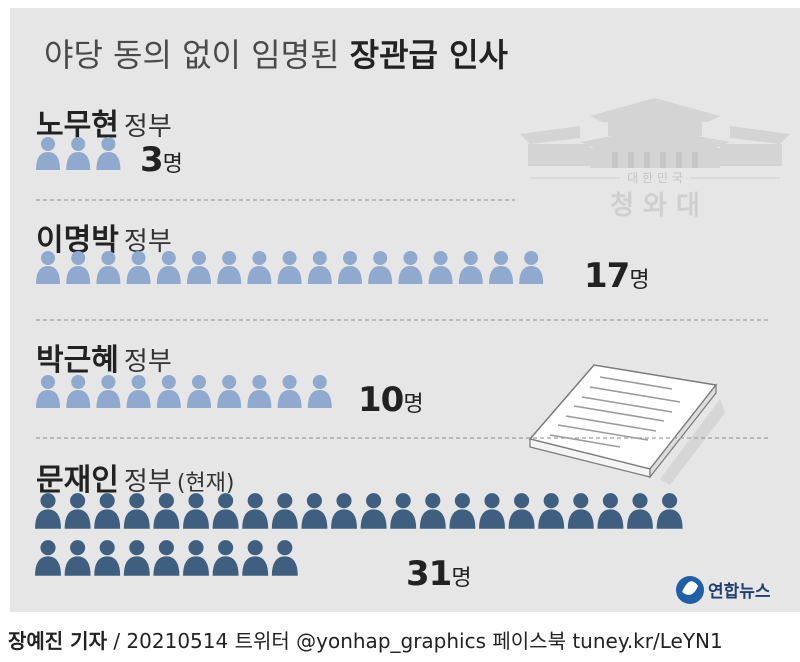 The image size is (800, 662). Describe the element at coordinates (626, 424) in the screenshot. I see `document-illustration` at that location.